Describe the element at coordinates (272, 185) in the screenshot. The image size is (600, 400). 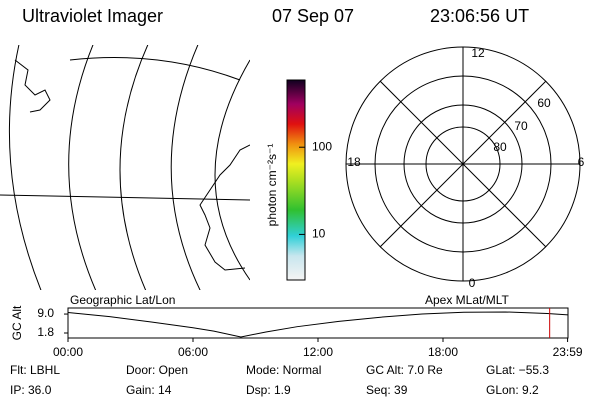
I see `colorbar-label: photon cm⁻²s⁻¹` at that location.